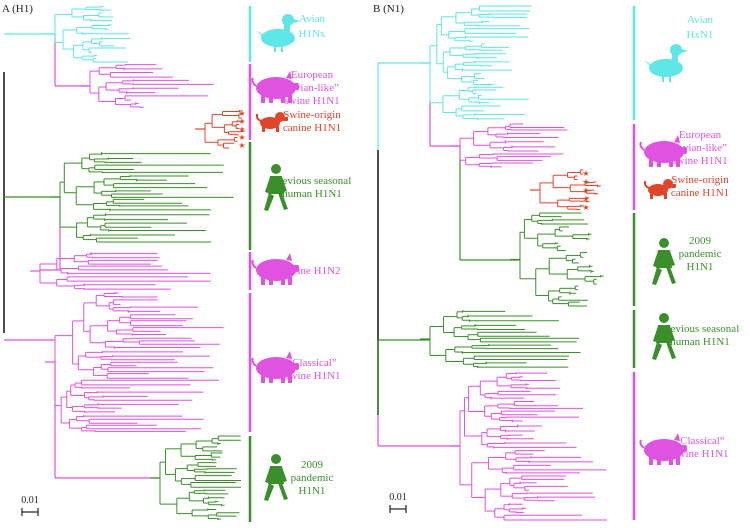 Image resolution: width=750 pixels, height=528 pixels. What do you see at coordinates (312, 34) in the screenshot?
I see `clade-label-avian: H1Nx` at bounding box center [312, 34].